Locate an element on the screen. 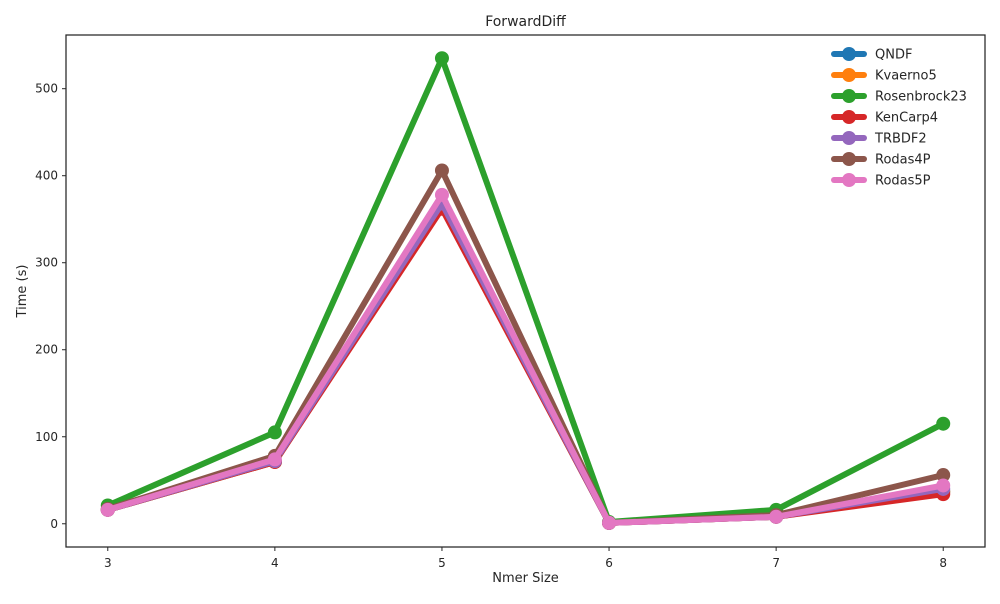 This screenshot has height=604, width=1000. legend-label: KenCarp4 is located at coordinates (906, 118).